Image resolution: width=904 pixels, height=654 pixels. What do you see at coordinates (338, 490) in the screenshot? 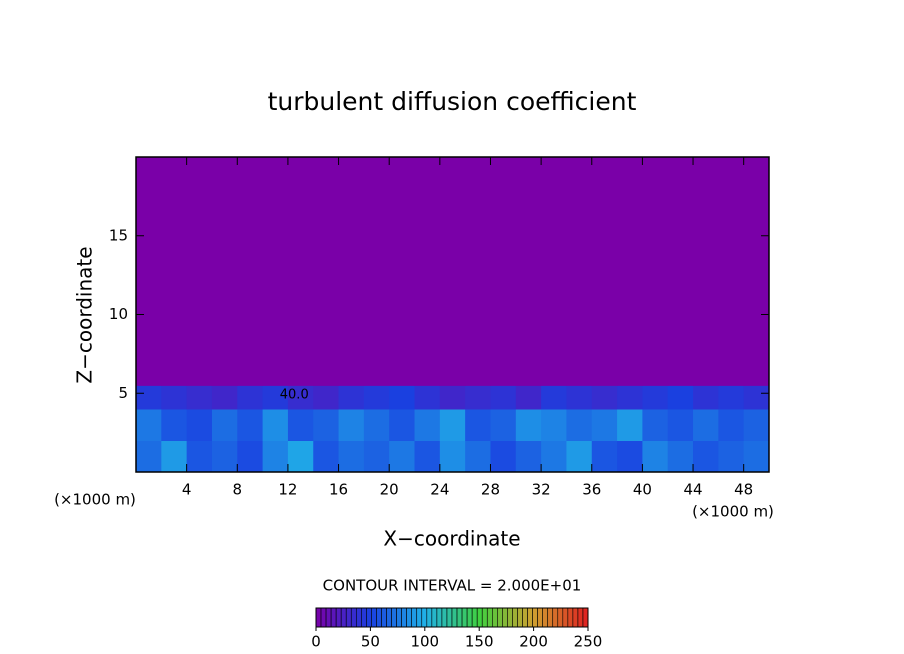
I see `x-tick-label: 16` at bounding box center [338, 490].